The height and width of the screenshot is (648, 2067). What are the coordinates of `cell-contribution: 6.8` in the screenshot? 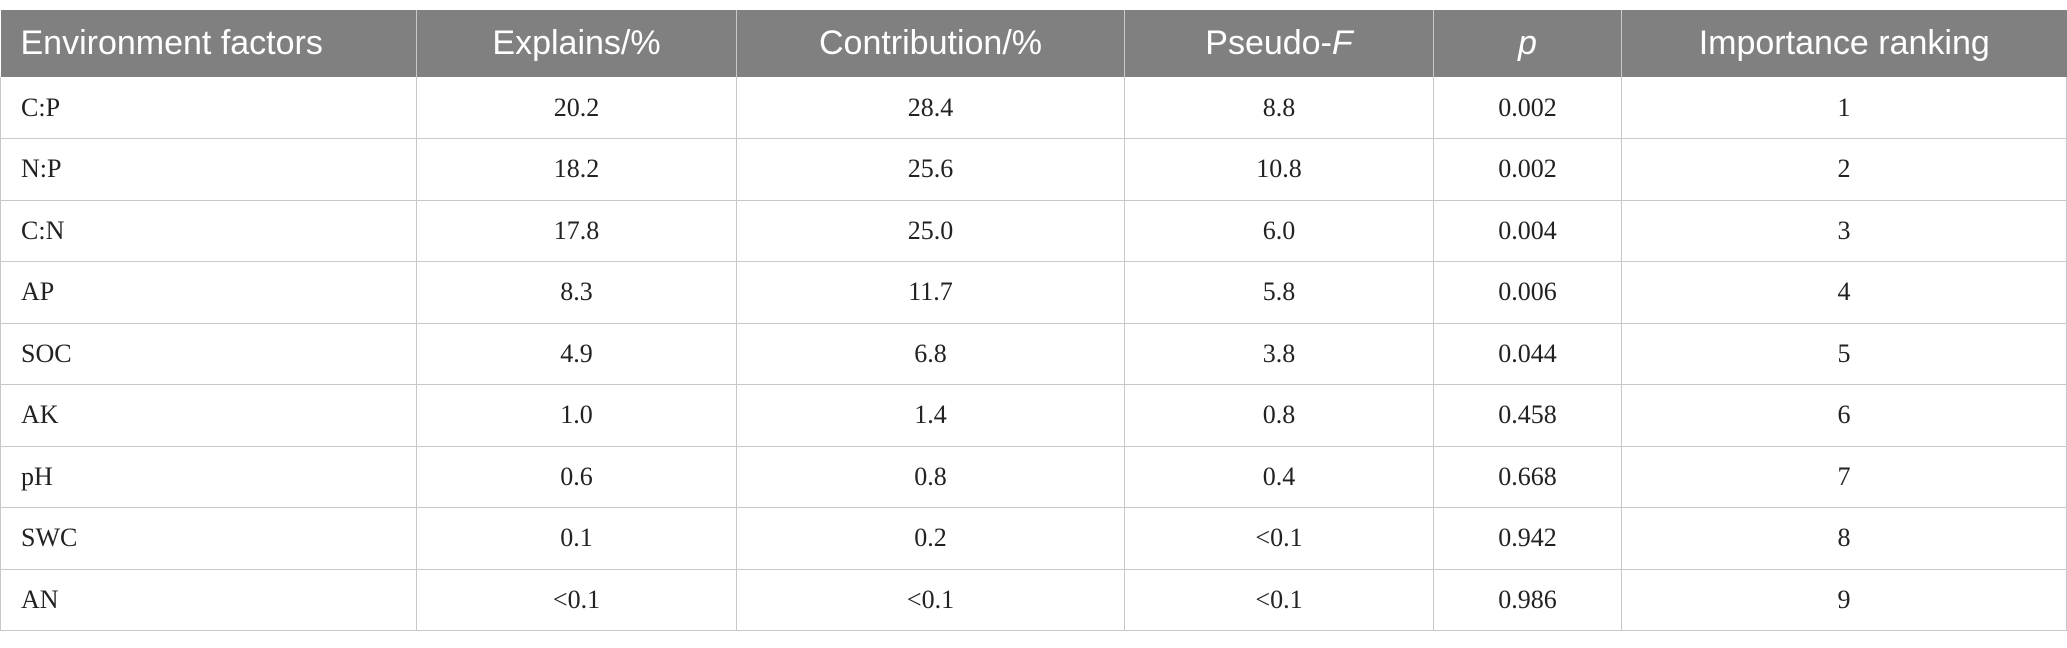 It's located at (930, 354).